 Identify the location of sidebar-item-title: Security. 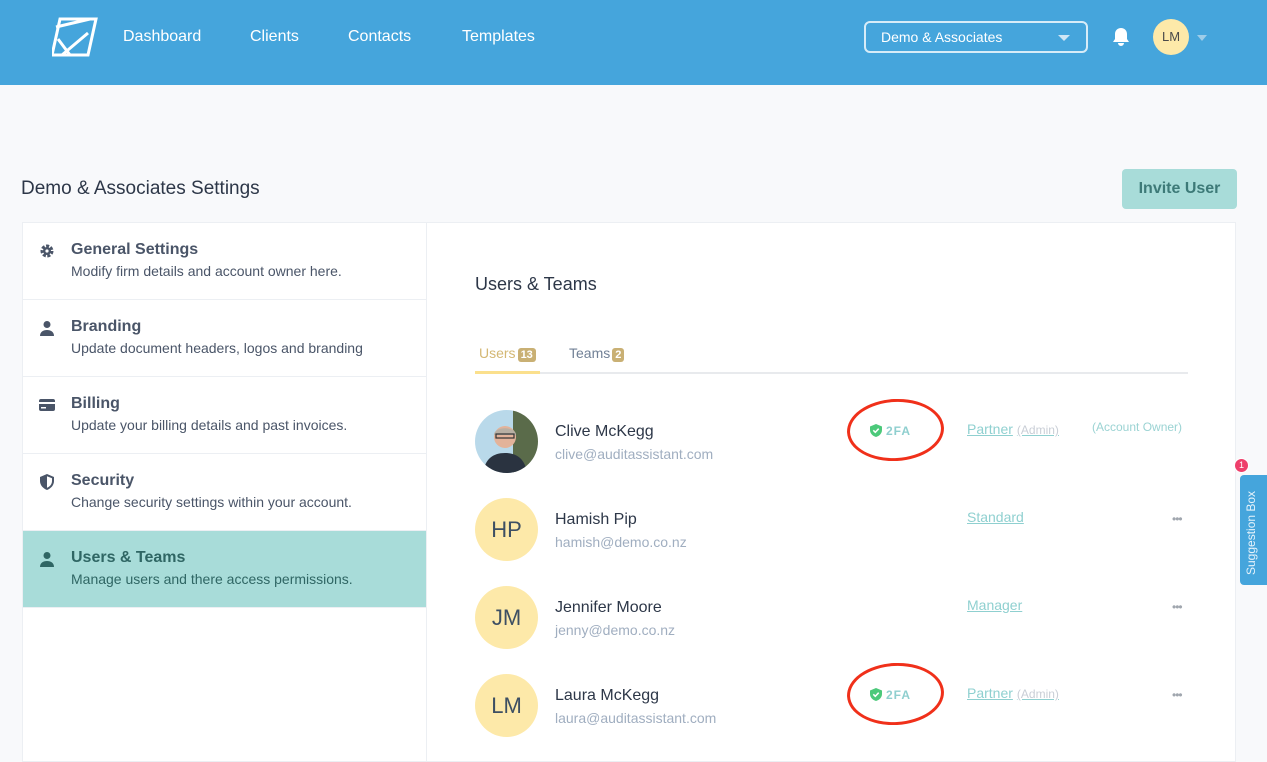
(103, 480).